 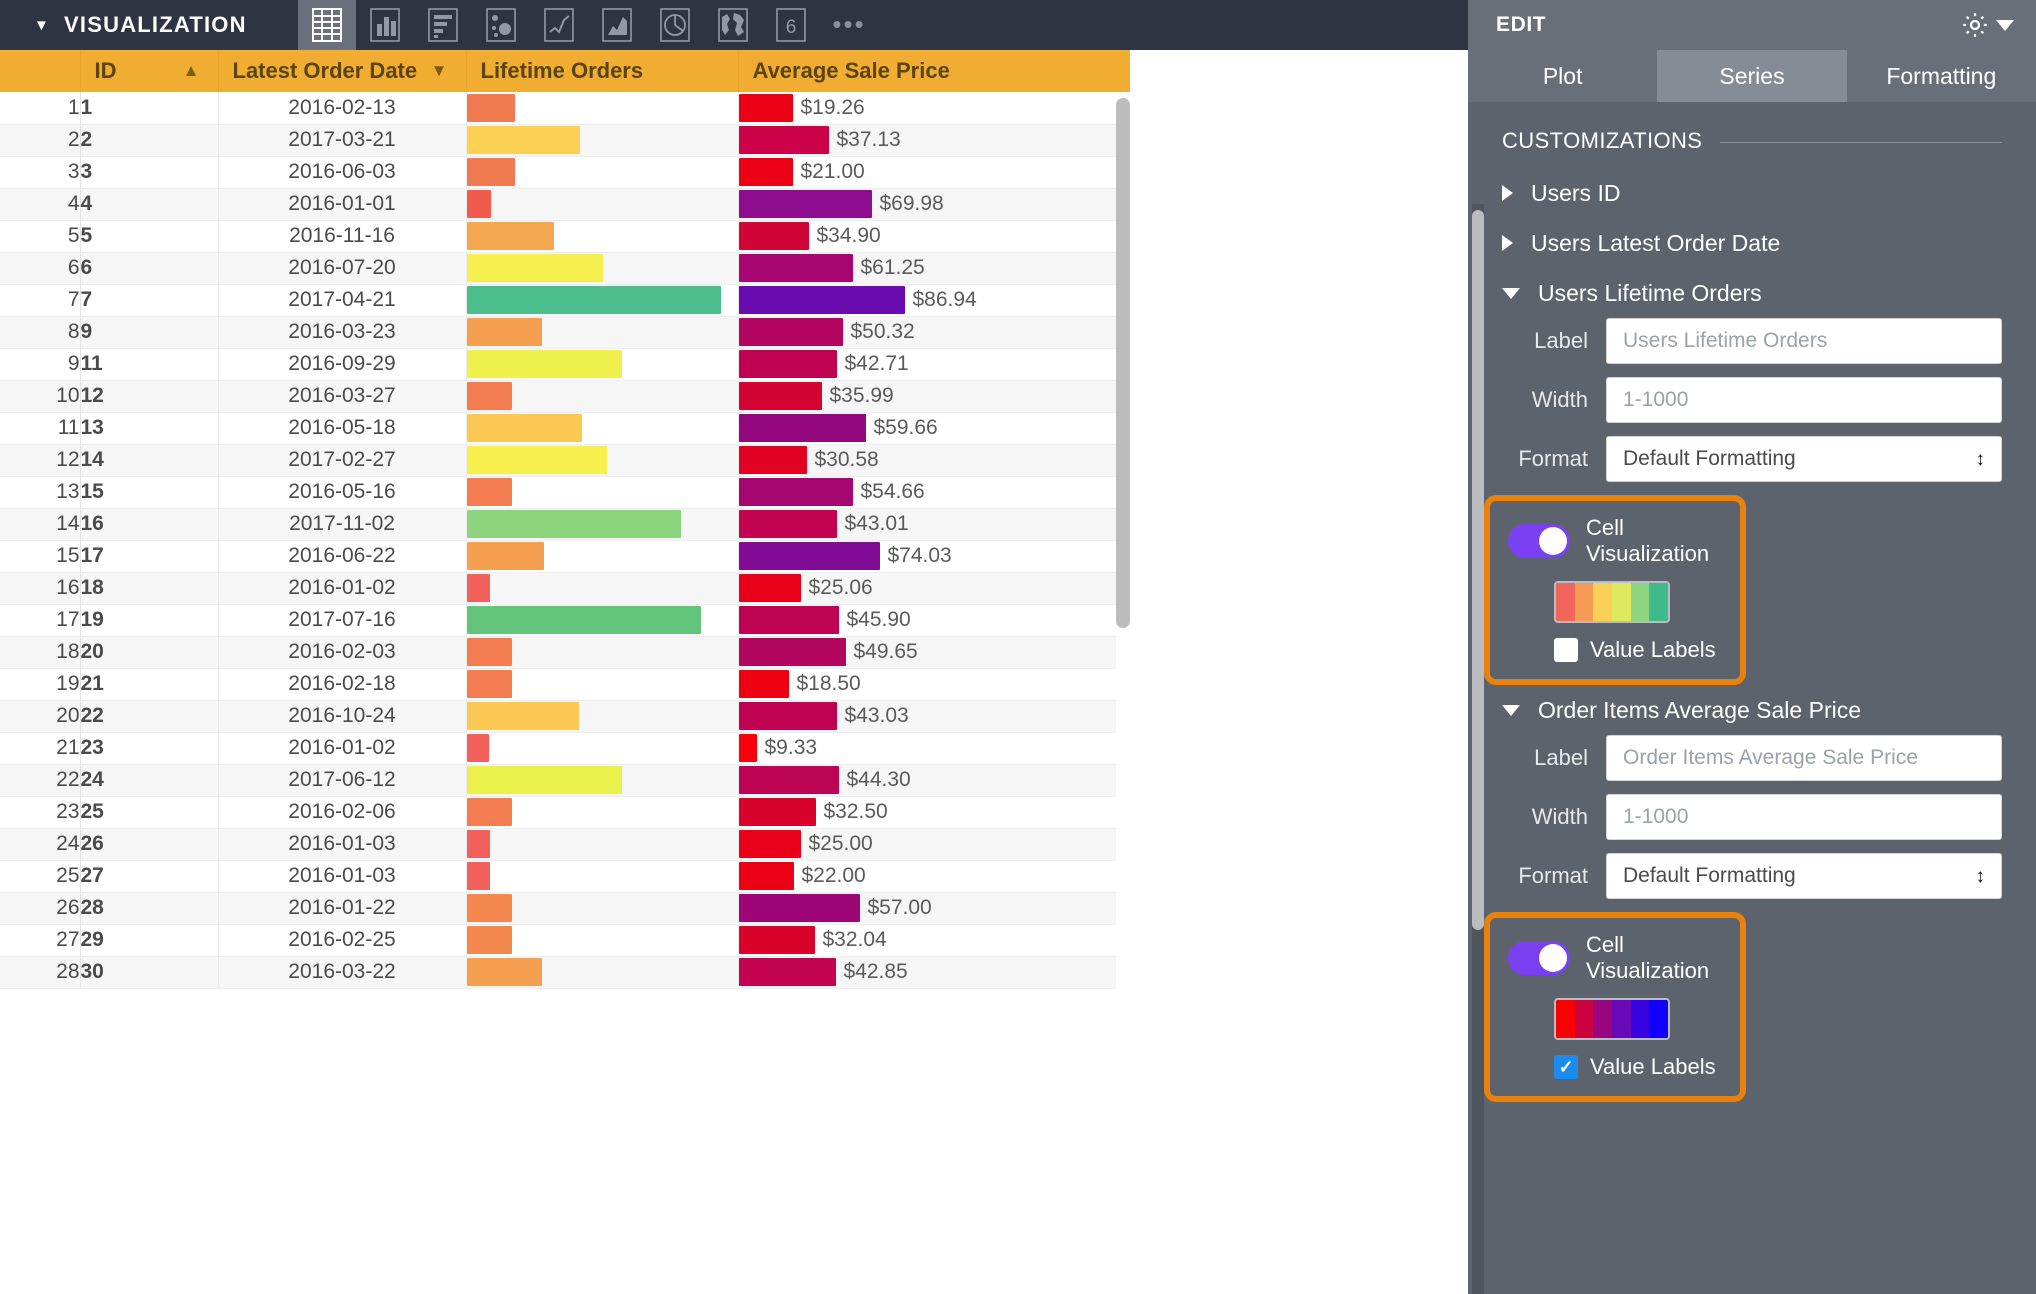 What do you see at coordinates (149, 268) in the screenshot?
I see `cell-id: 6` at bounding box center [149, 268].